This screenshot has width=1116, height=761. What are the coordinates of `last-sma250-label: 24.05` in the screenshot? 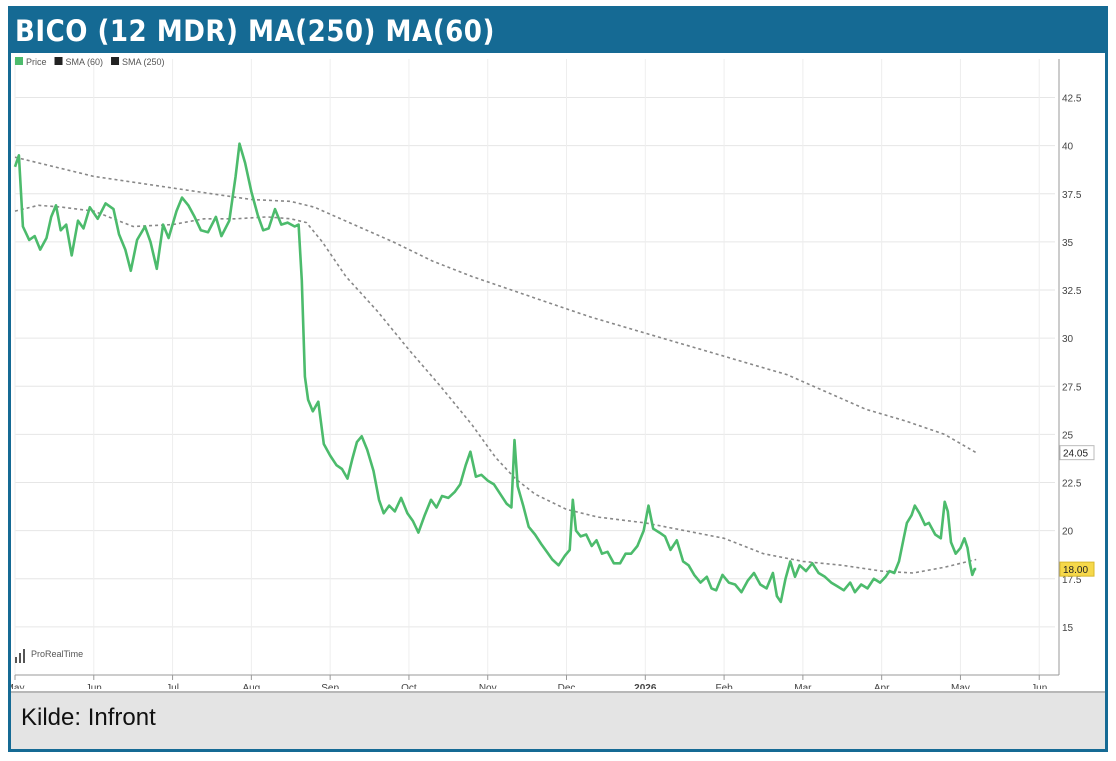 It's located at (1075, 454).